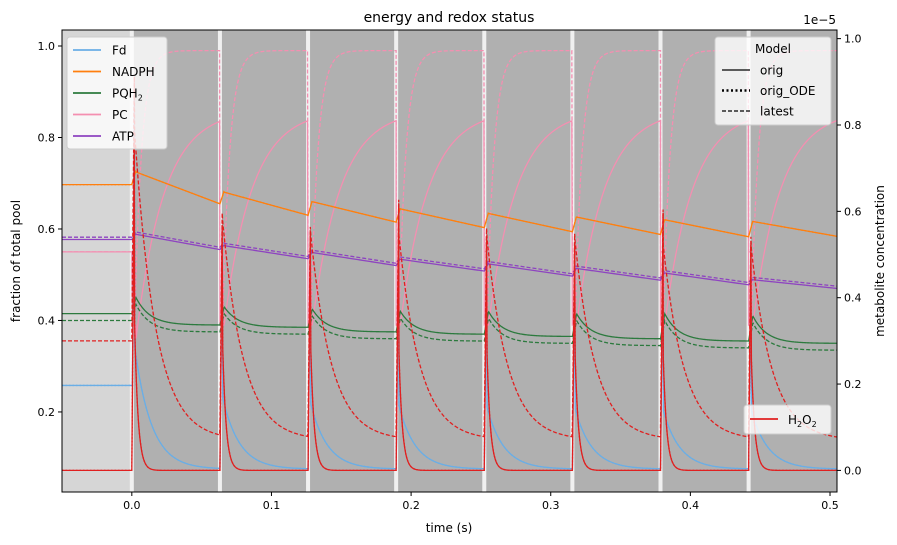 The width and height of the screenshot is (897, 545). I want to click on atp-orig-line, so click(449, 261).